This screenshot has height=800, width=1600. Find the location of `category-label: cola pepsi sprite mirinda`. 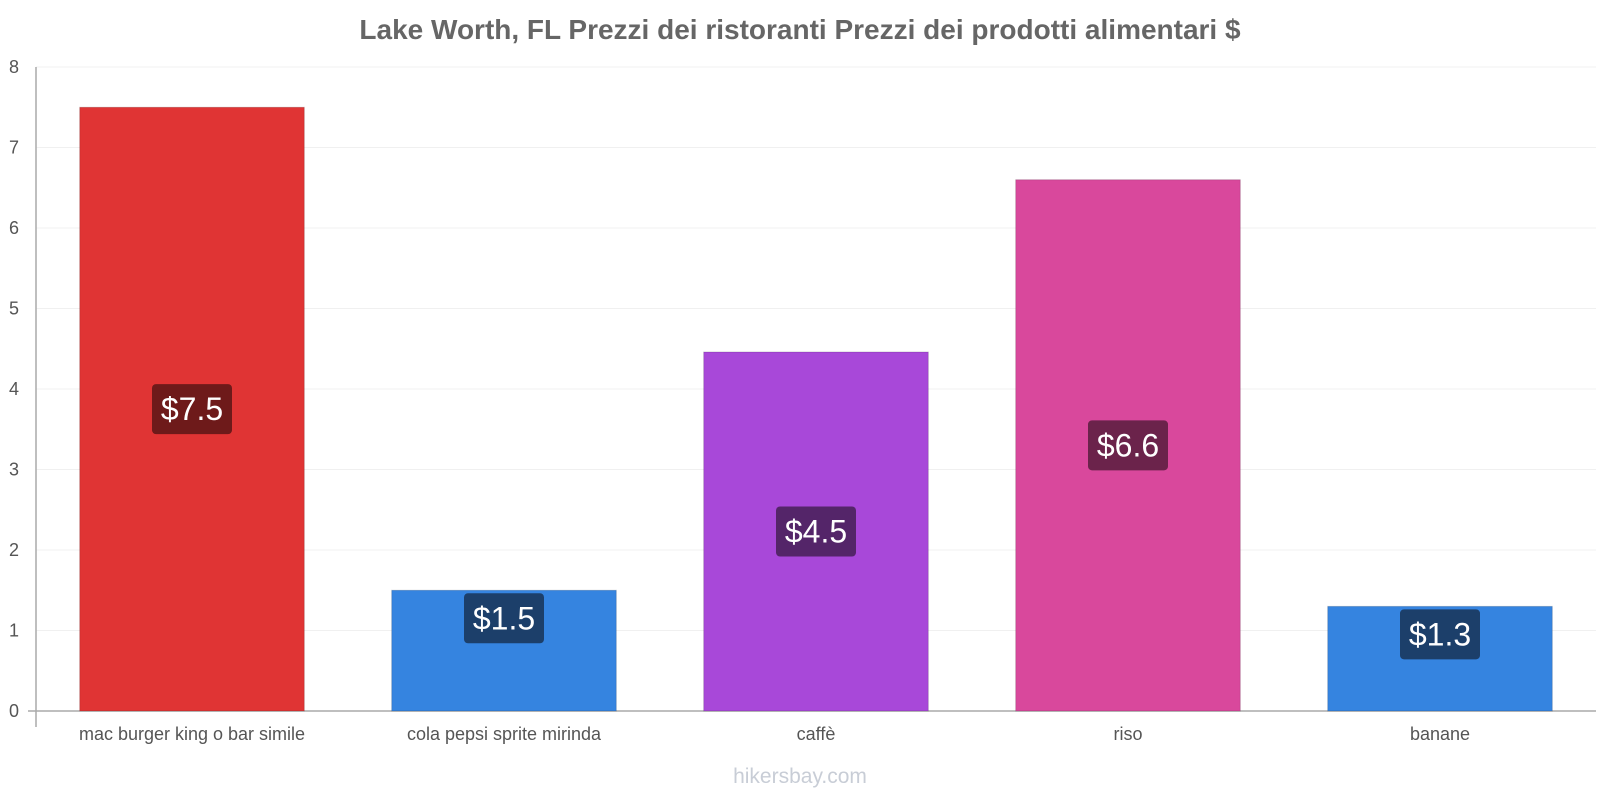

category-label: cola pepsi sprite mirinda is located at coordinates (504, 734).